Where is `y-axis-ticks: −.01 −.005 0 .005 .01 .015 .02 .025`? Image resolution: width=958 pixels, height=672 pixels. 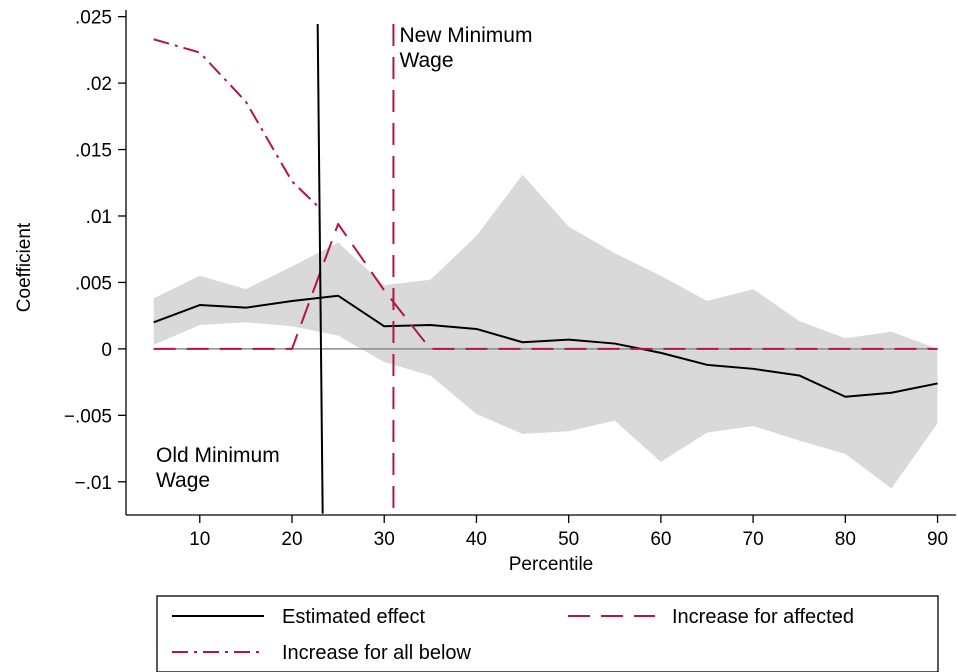 y-axis-ticks: −.01 −.005 0 .005 .01 .015 .02 .025 is located at coordinates (95, 251).